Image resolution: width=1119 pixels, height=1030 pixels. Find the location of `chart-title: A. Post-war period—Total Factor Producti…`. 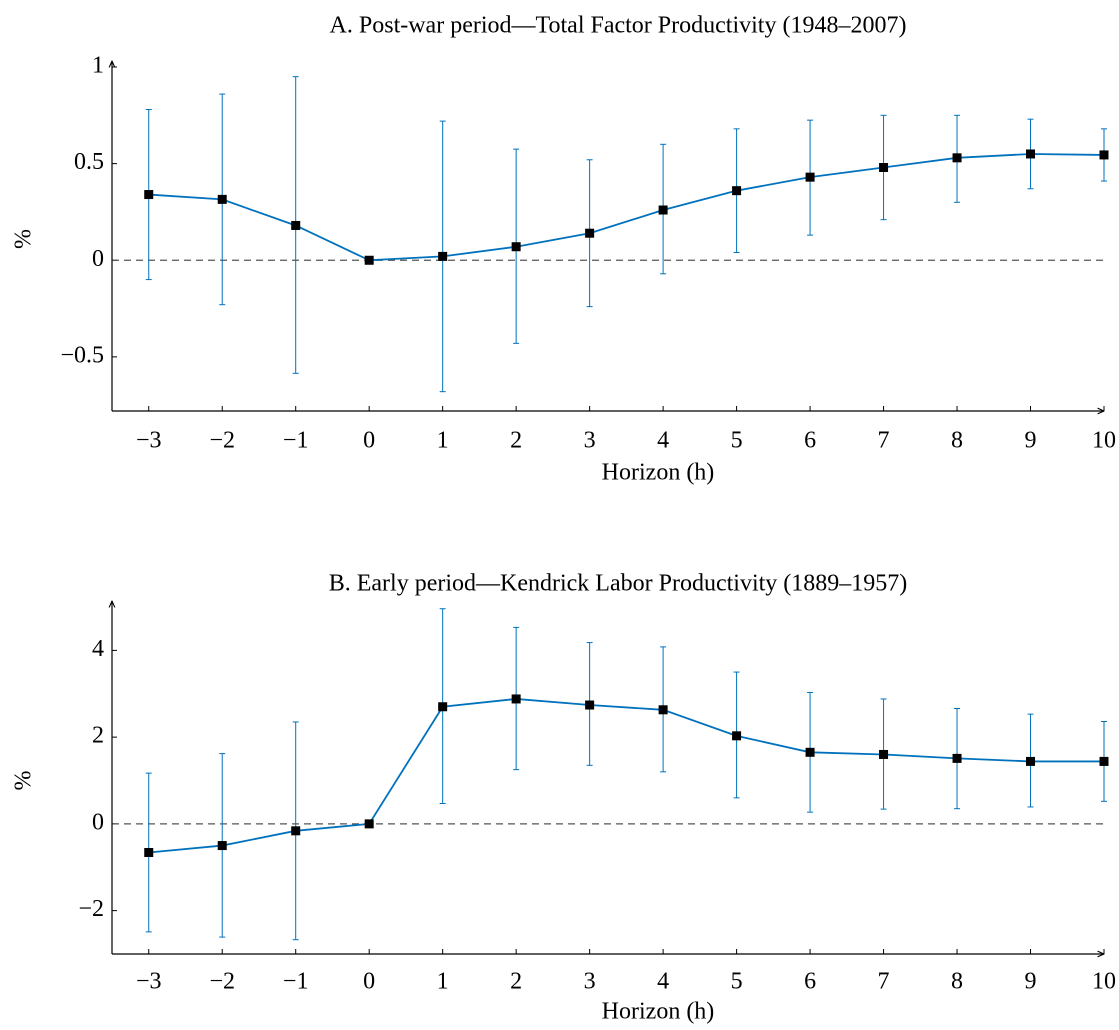

chart-title: A. Post-war period—Total Factor Producti… is located at coordinates (618, 26).